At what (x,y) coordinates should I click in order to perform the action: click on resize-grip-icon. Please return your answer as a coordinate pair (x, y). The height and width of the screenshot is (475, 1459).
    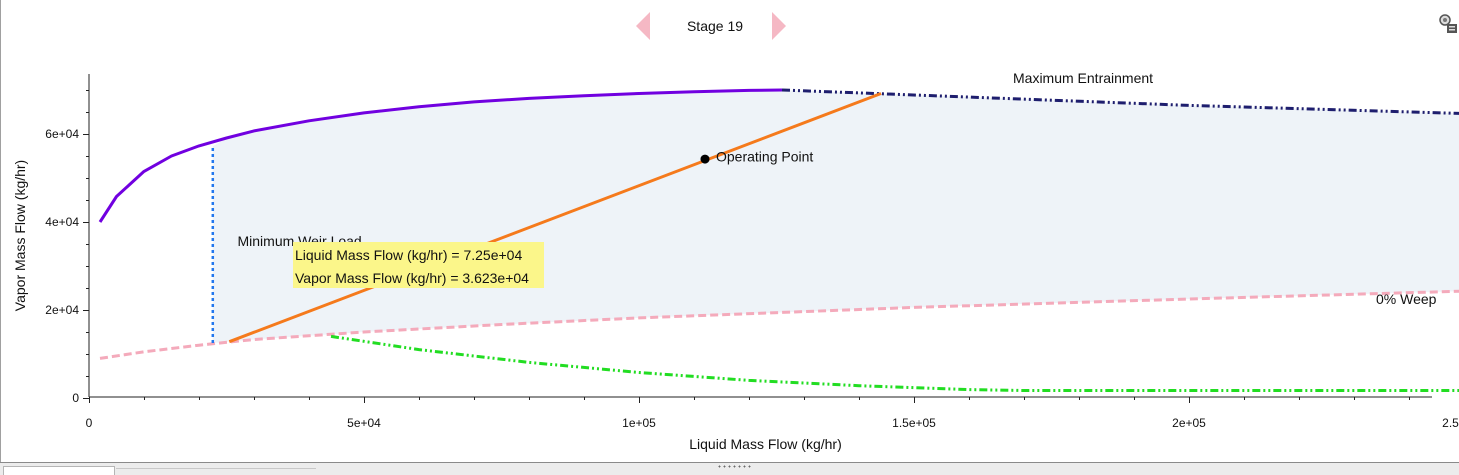
    Looking at the image, I should click on (734, 466).